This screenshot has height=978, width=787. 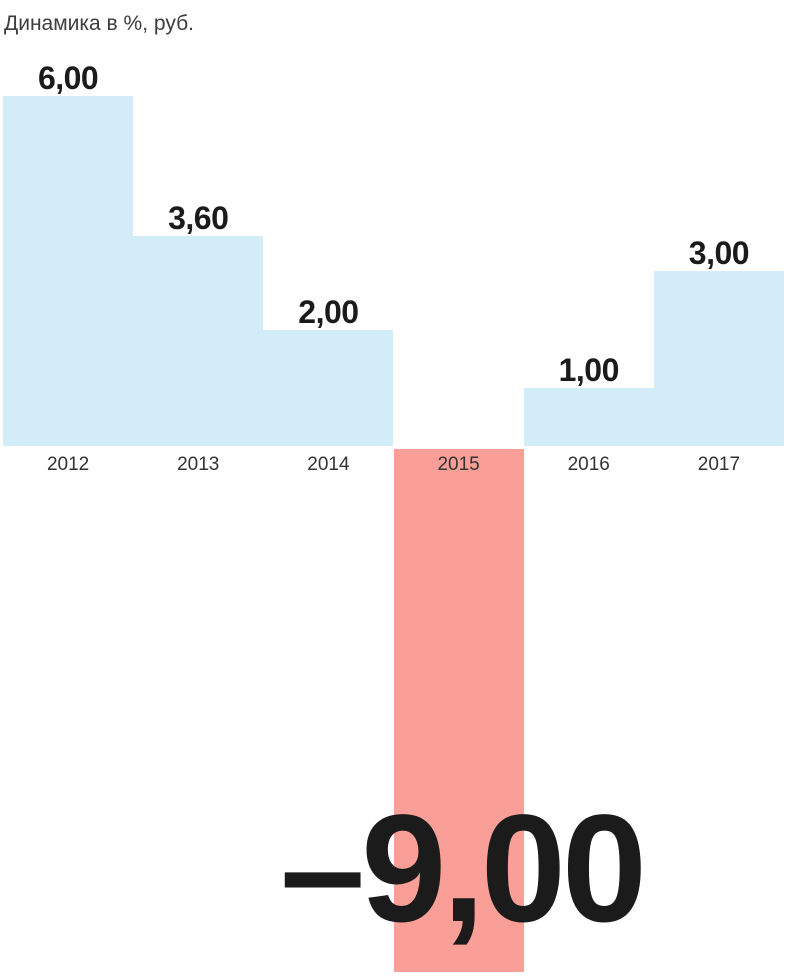 What do you see at coordinates (588, 417) in the screenshot?
I see `bar-2016` at bounding box center [588, 417].